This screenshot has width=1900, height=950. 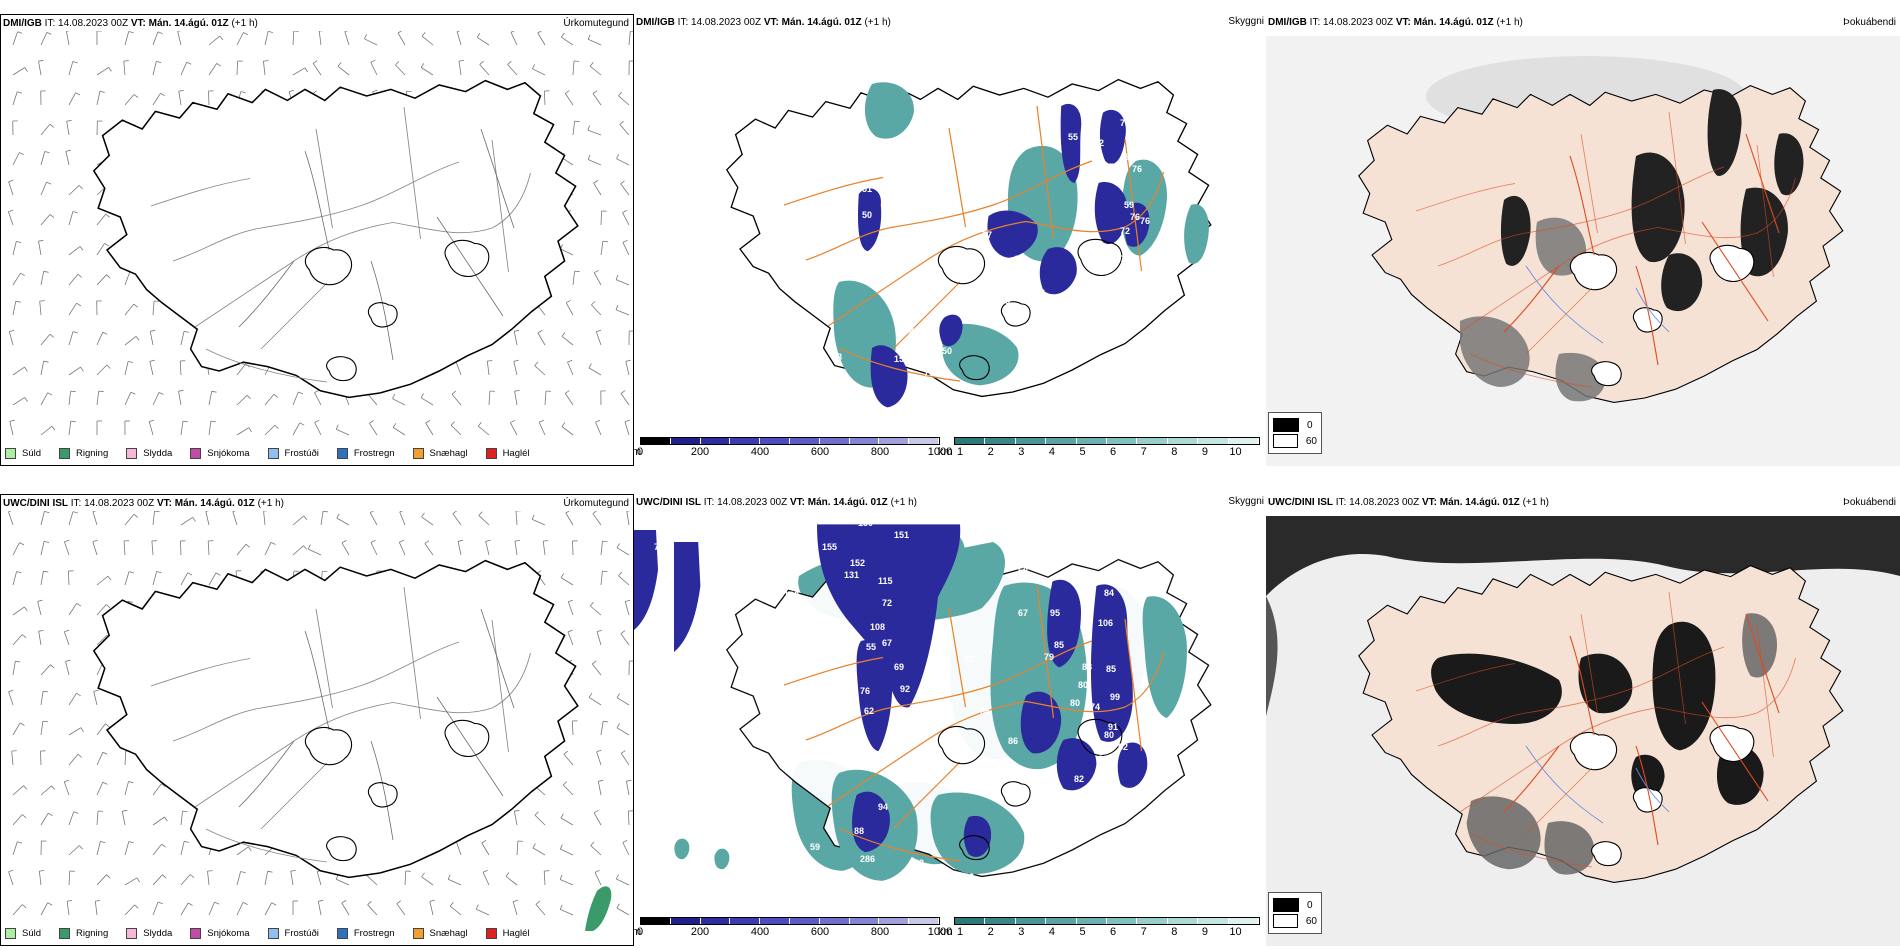 I want to click on visibility-value-label: 82, so click(x=1103, y=759).